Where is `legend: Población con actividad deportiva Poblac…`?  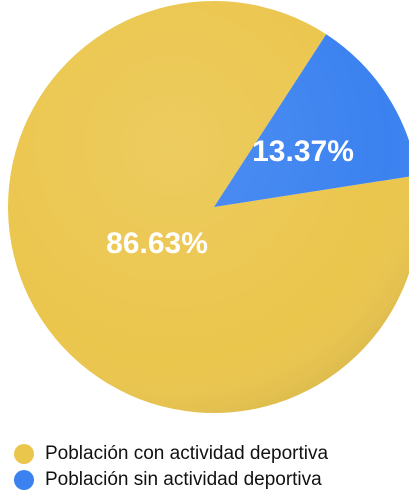
legend: Población con actividad deportiva Poblac… is located at coordinates (211, 467).